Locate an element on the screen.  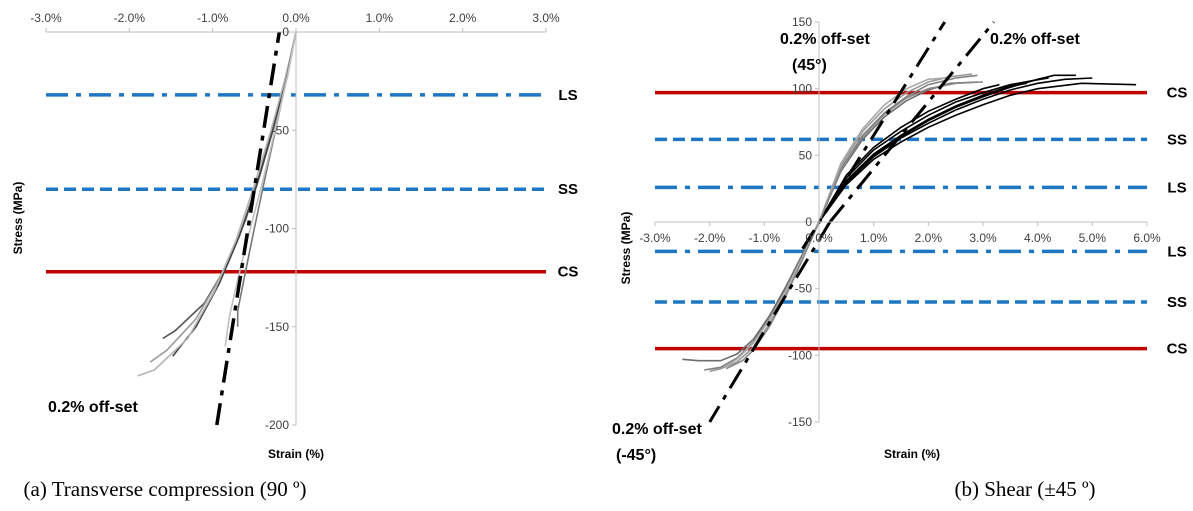
y-tick-label-b: -100 is located at coordinates (800, 355).